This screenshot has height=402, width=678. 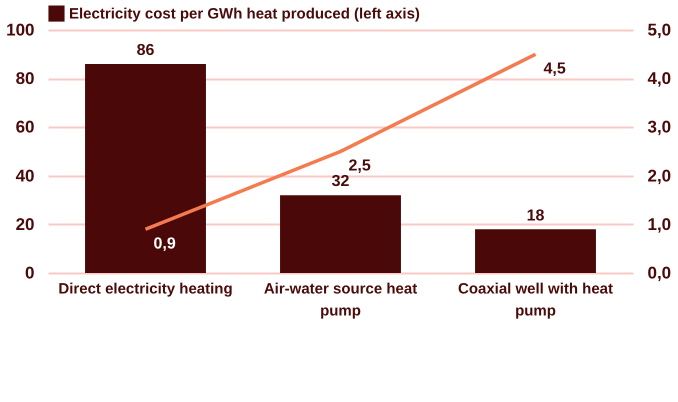 What do you see at coordinates (536, 300) in the screenshot?
I see `x-tick-label: Coaxial well with heat pump` at bounding box center [536, 300].